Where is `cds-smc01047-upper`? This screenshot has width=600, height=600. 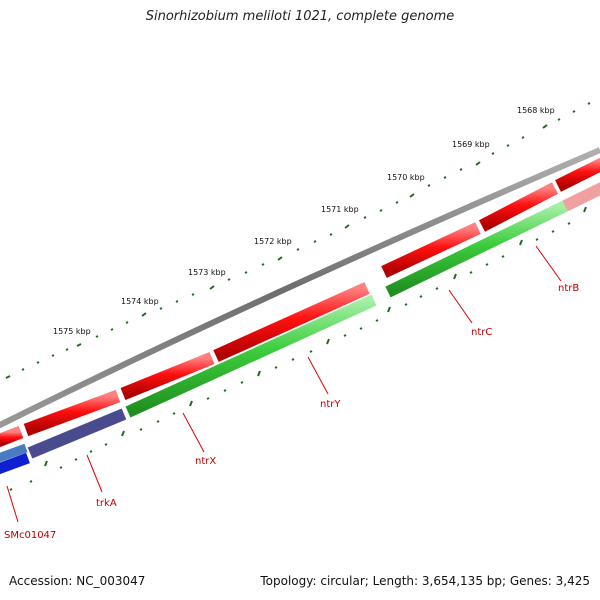
cds-smc01047-upper is located at coordinates (14, 453).